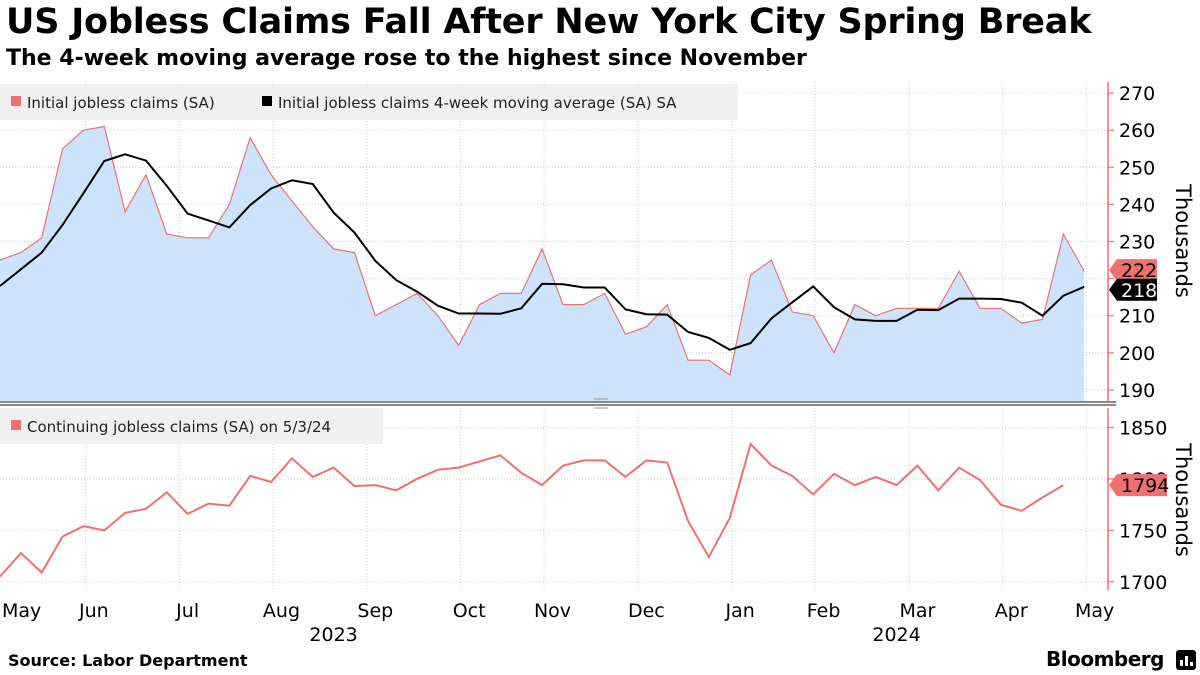 The height and width of the screenshot is (675, 1200). Describe the element at coordinates (740, 611) in the screenshot. I see `x-tick-label-month: Jan` at that location.